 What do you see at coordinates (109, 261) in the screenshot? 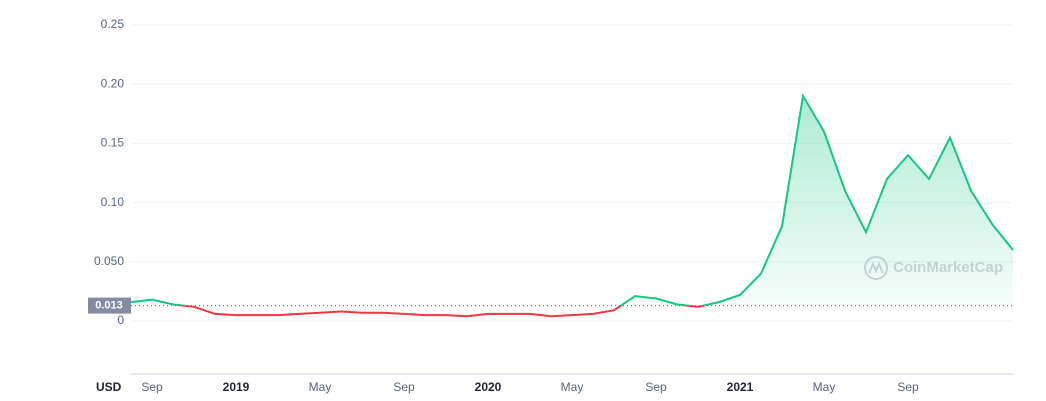
I see `y-tick-label: 0.050` at bounding box center [109, 261].